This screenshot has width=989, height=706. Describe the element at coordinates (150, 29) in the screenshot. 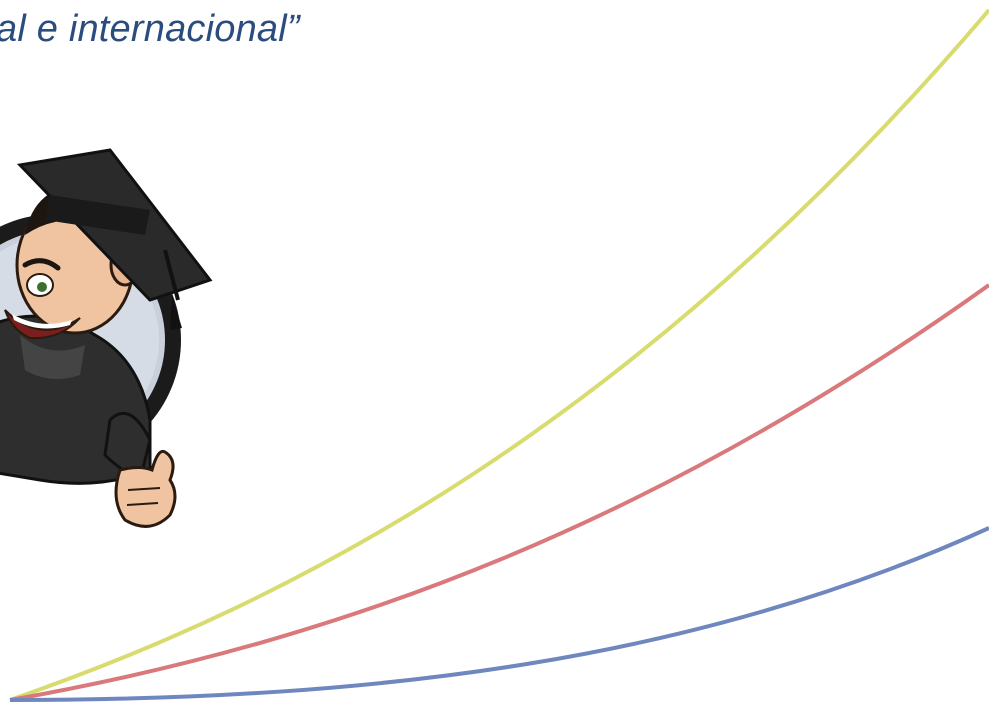

I see `slide-title: al e internacional”` at that location.